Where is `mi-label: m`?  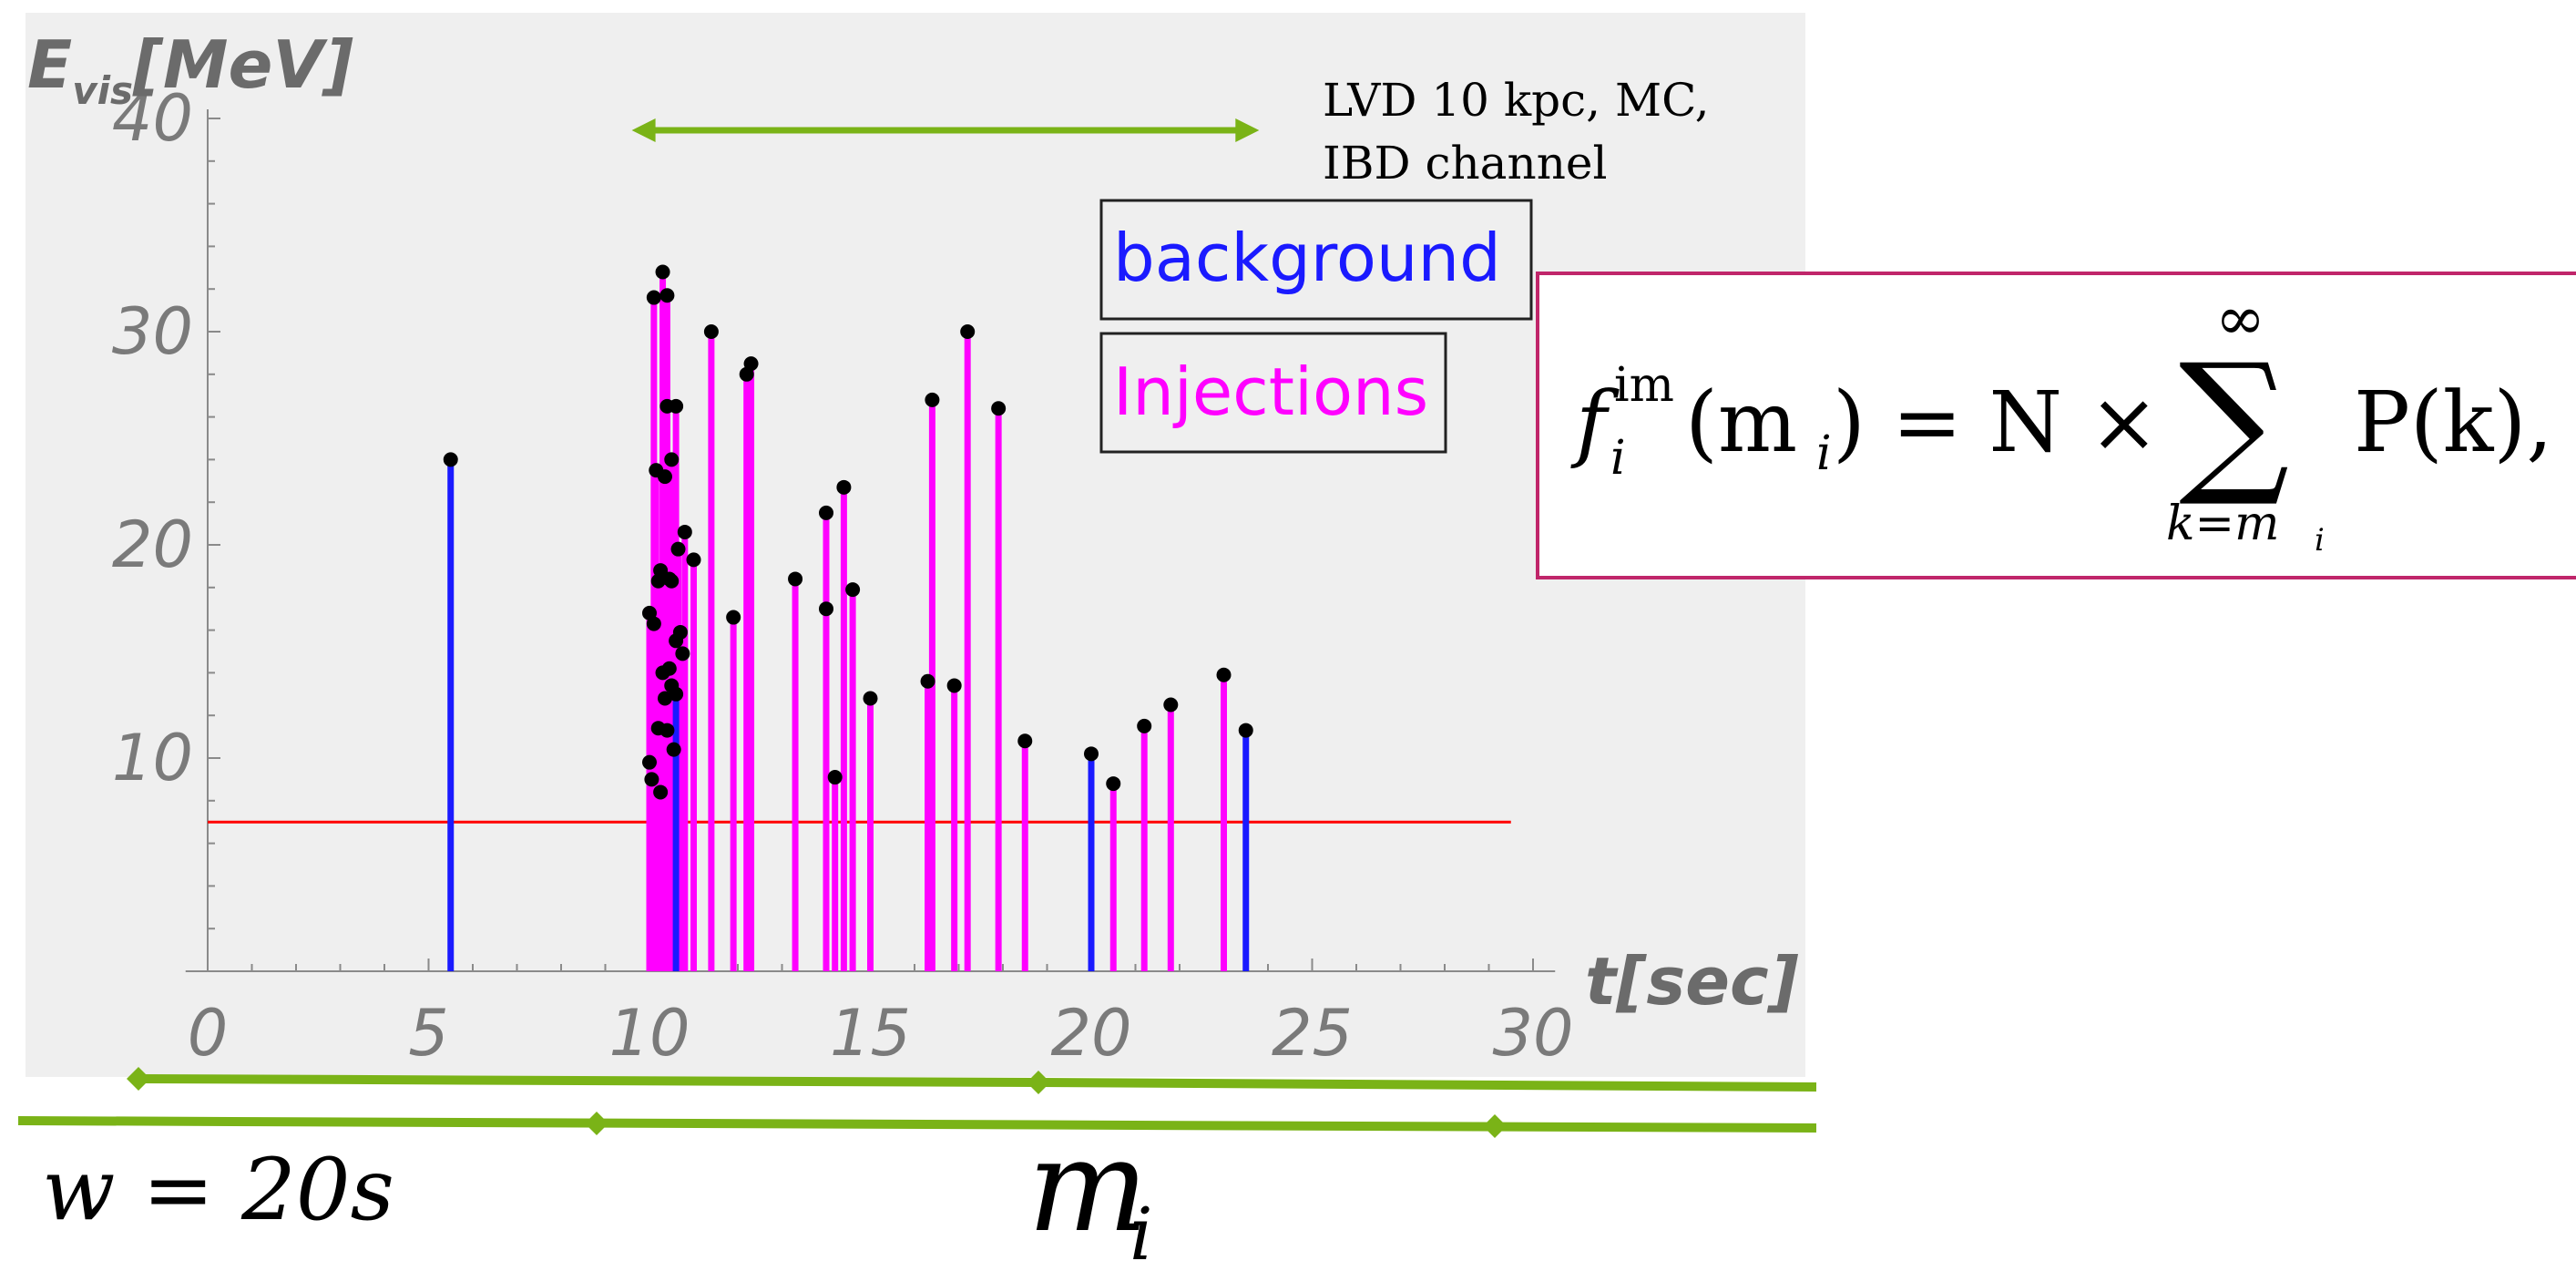 mi-label: m is located at coordinates (1088, 1187).